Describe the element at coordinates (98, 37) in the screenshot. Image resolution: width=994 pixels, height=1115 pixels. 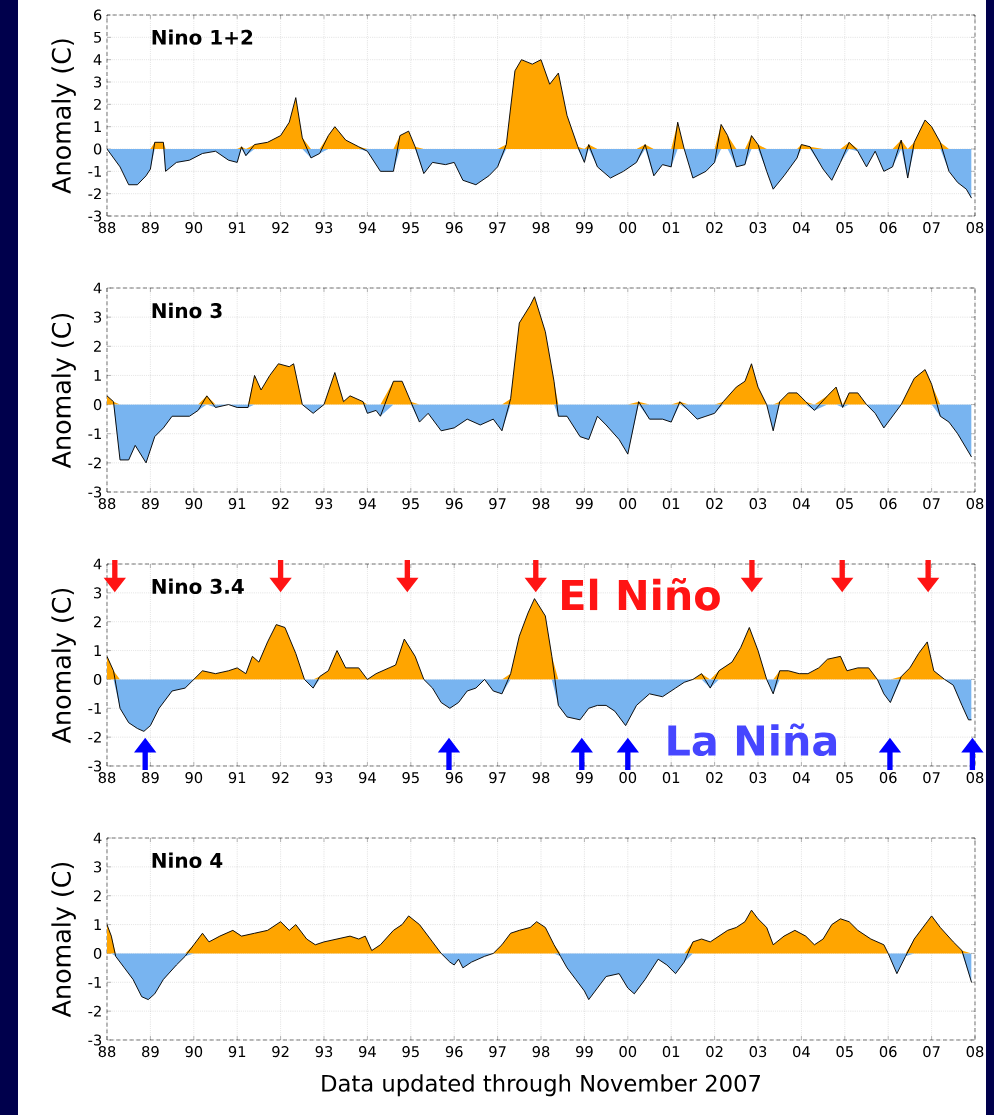
I see `y-tick-label: 5` at that location.